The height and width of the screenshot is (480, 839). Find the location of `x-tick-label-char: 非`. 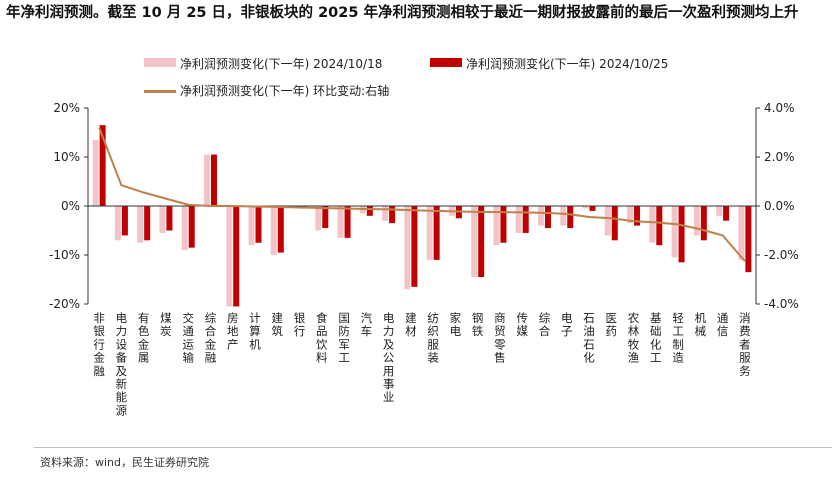

x-tick-label-char: 非 is located at coordinates (99, 318).